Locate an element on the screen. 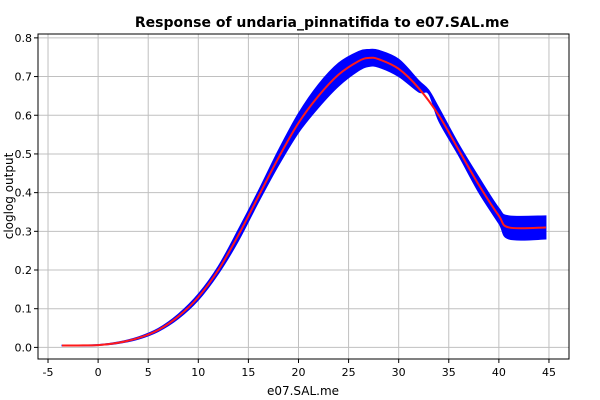 The height and width of the screenshot is (400, 600). y-tick-label: 0.5 is located at coordinates (24, 154).